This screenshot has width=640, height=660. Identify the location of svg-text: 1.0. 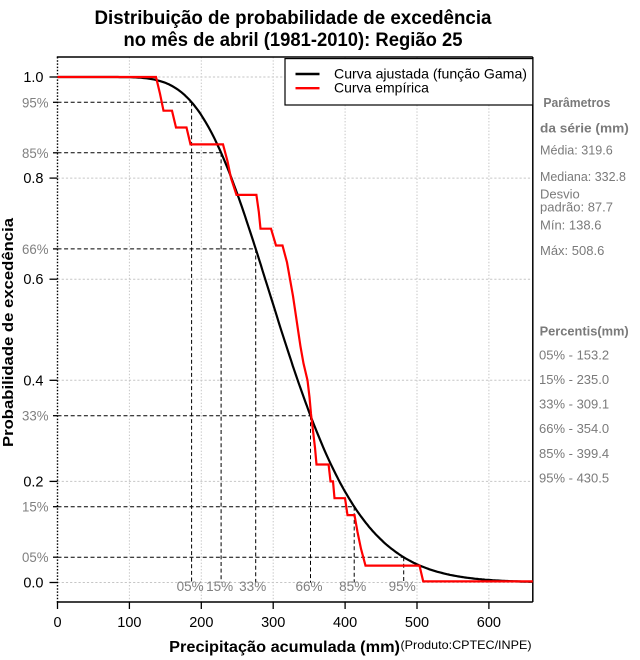
(33, 78).